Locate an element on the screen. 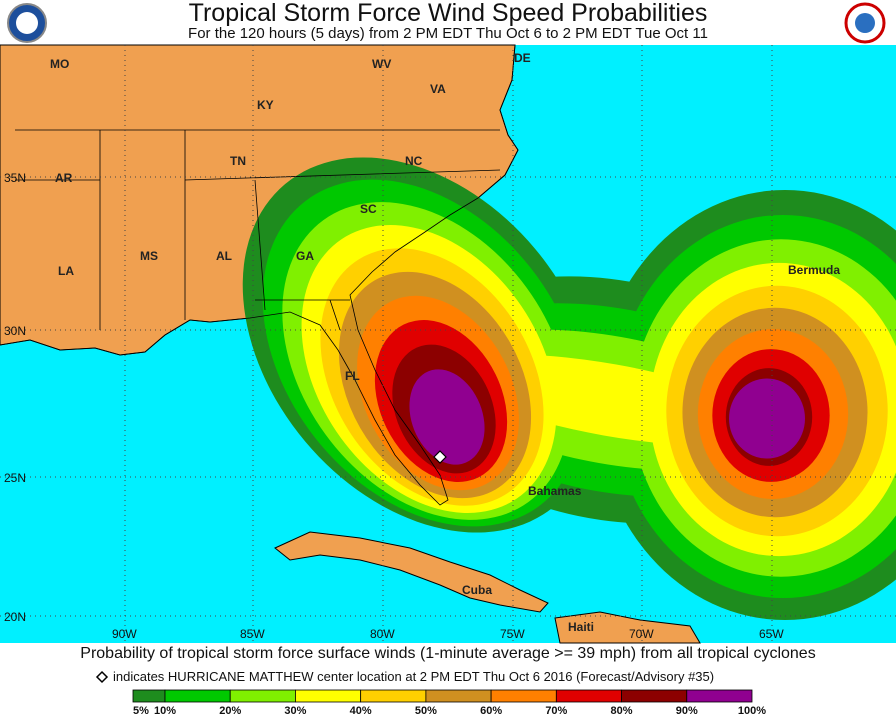  legend-label: 80% is located at coordinates (622, 710).